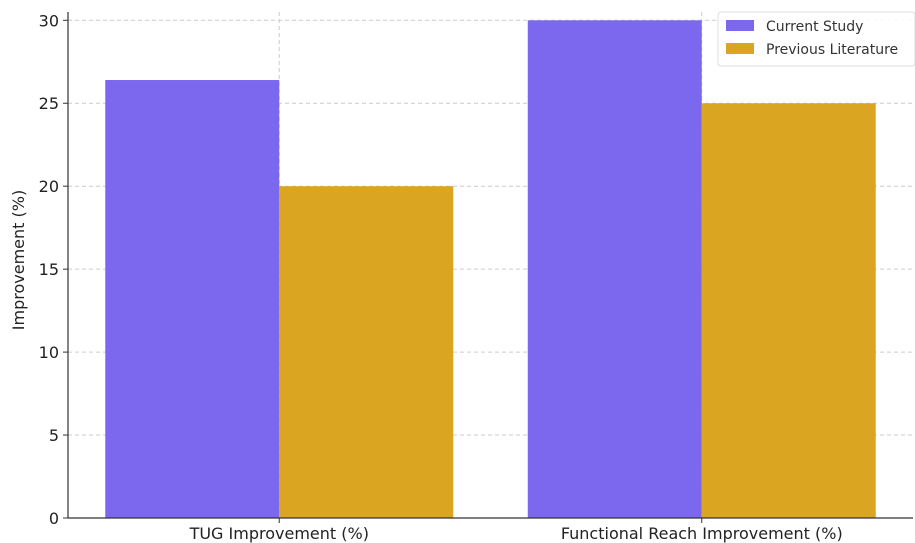 Image resolution: width=915 pixels, height=543 pixels. I want to click on legend: Current Study Previous Literature, so click(816, 39).